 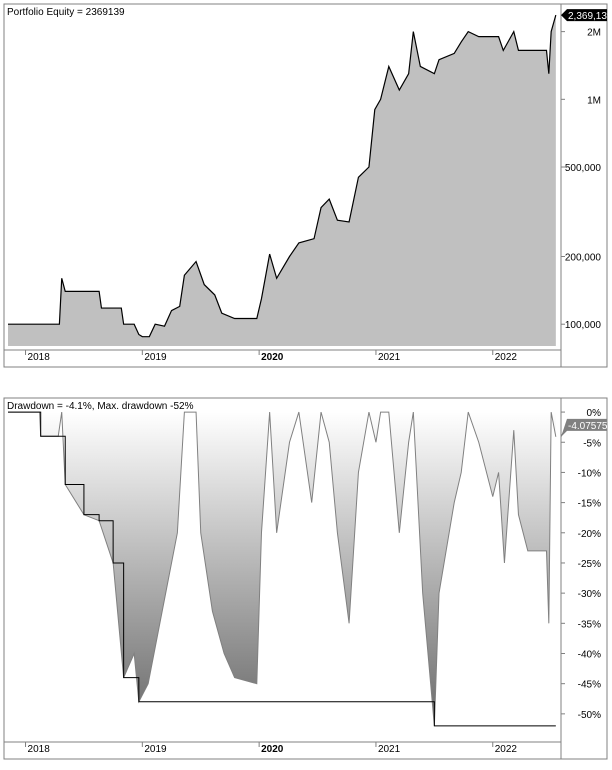 What do you see at coordinates (589, 504) in the screenshot?
I see `y-tick-label: -15%` at bounding box center [589, 504].